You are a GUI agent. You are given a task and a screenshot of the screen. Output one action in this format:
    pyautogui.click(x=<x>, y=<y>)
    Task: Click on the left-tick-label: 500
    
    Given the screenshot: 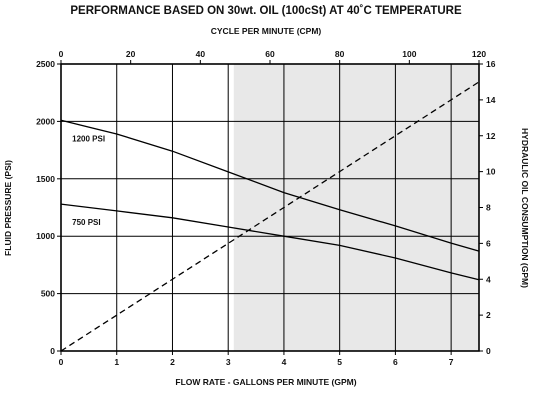 What is the action you would take?
    pyautogui.click(x=48, y=294)
    